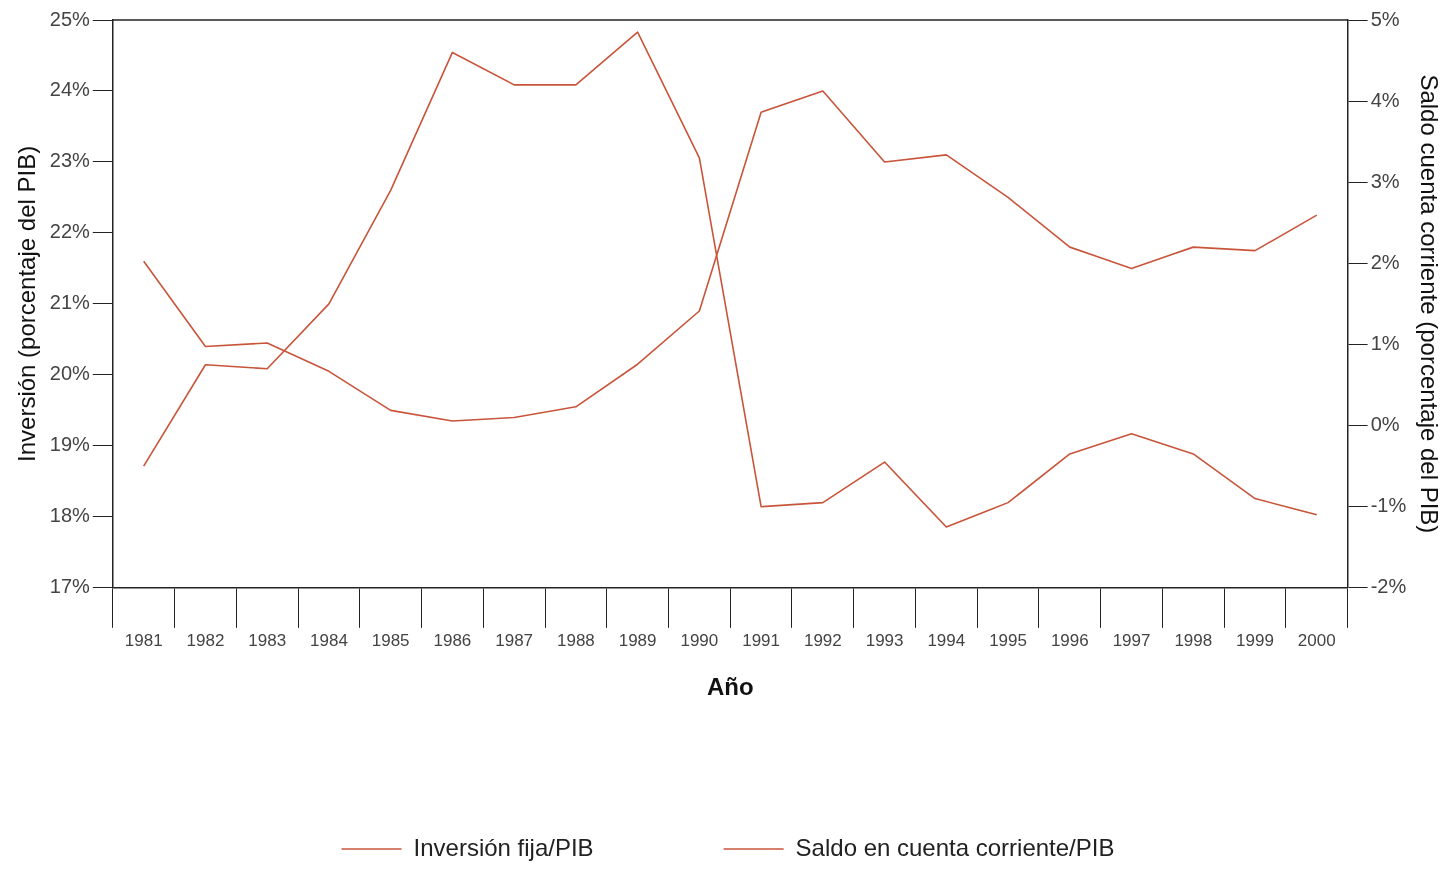  Describe the element at coordinates (27, 303) in the screenshot. I see `y-axis-title: Inversión (porcentaje del PIB)` at that location.